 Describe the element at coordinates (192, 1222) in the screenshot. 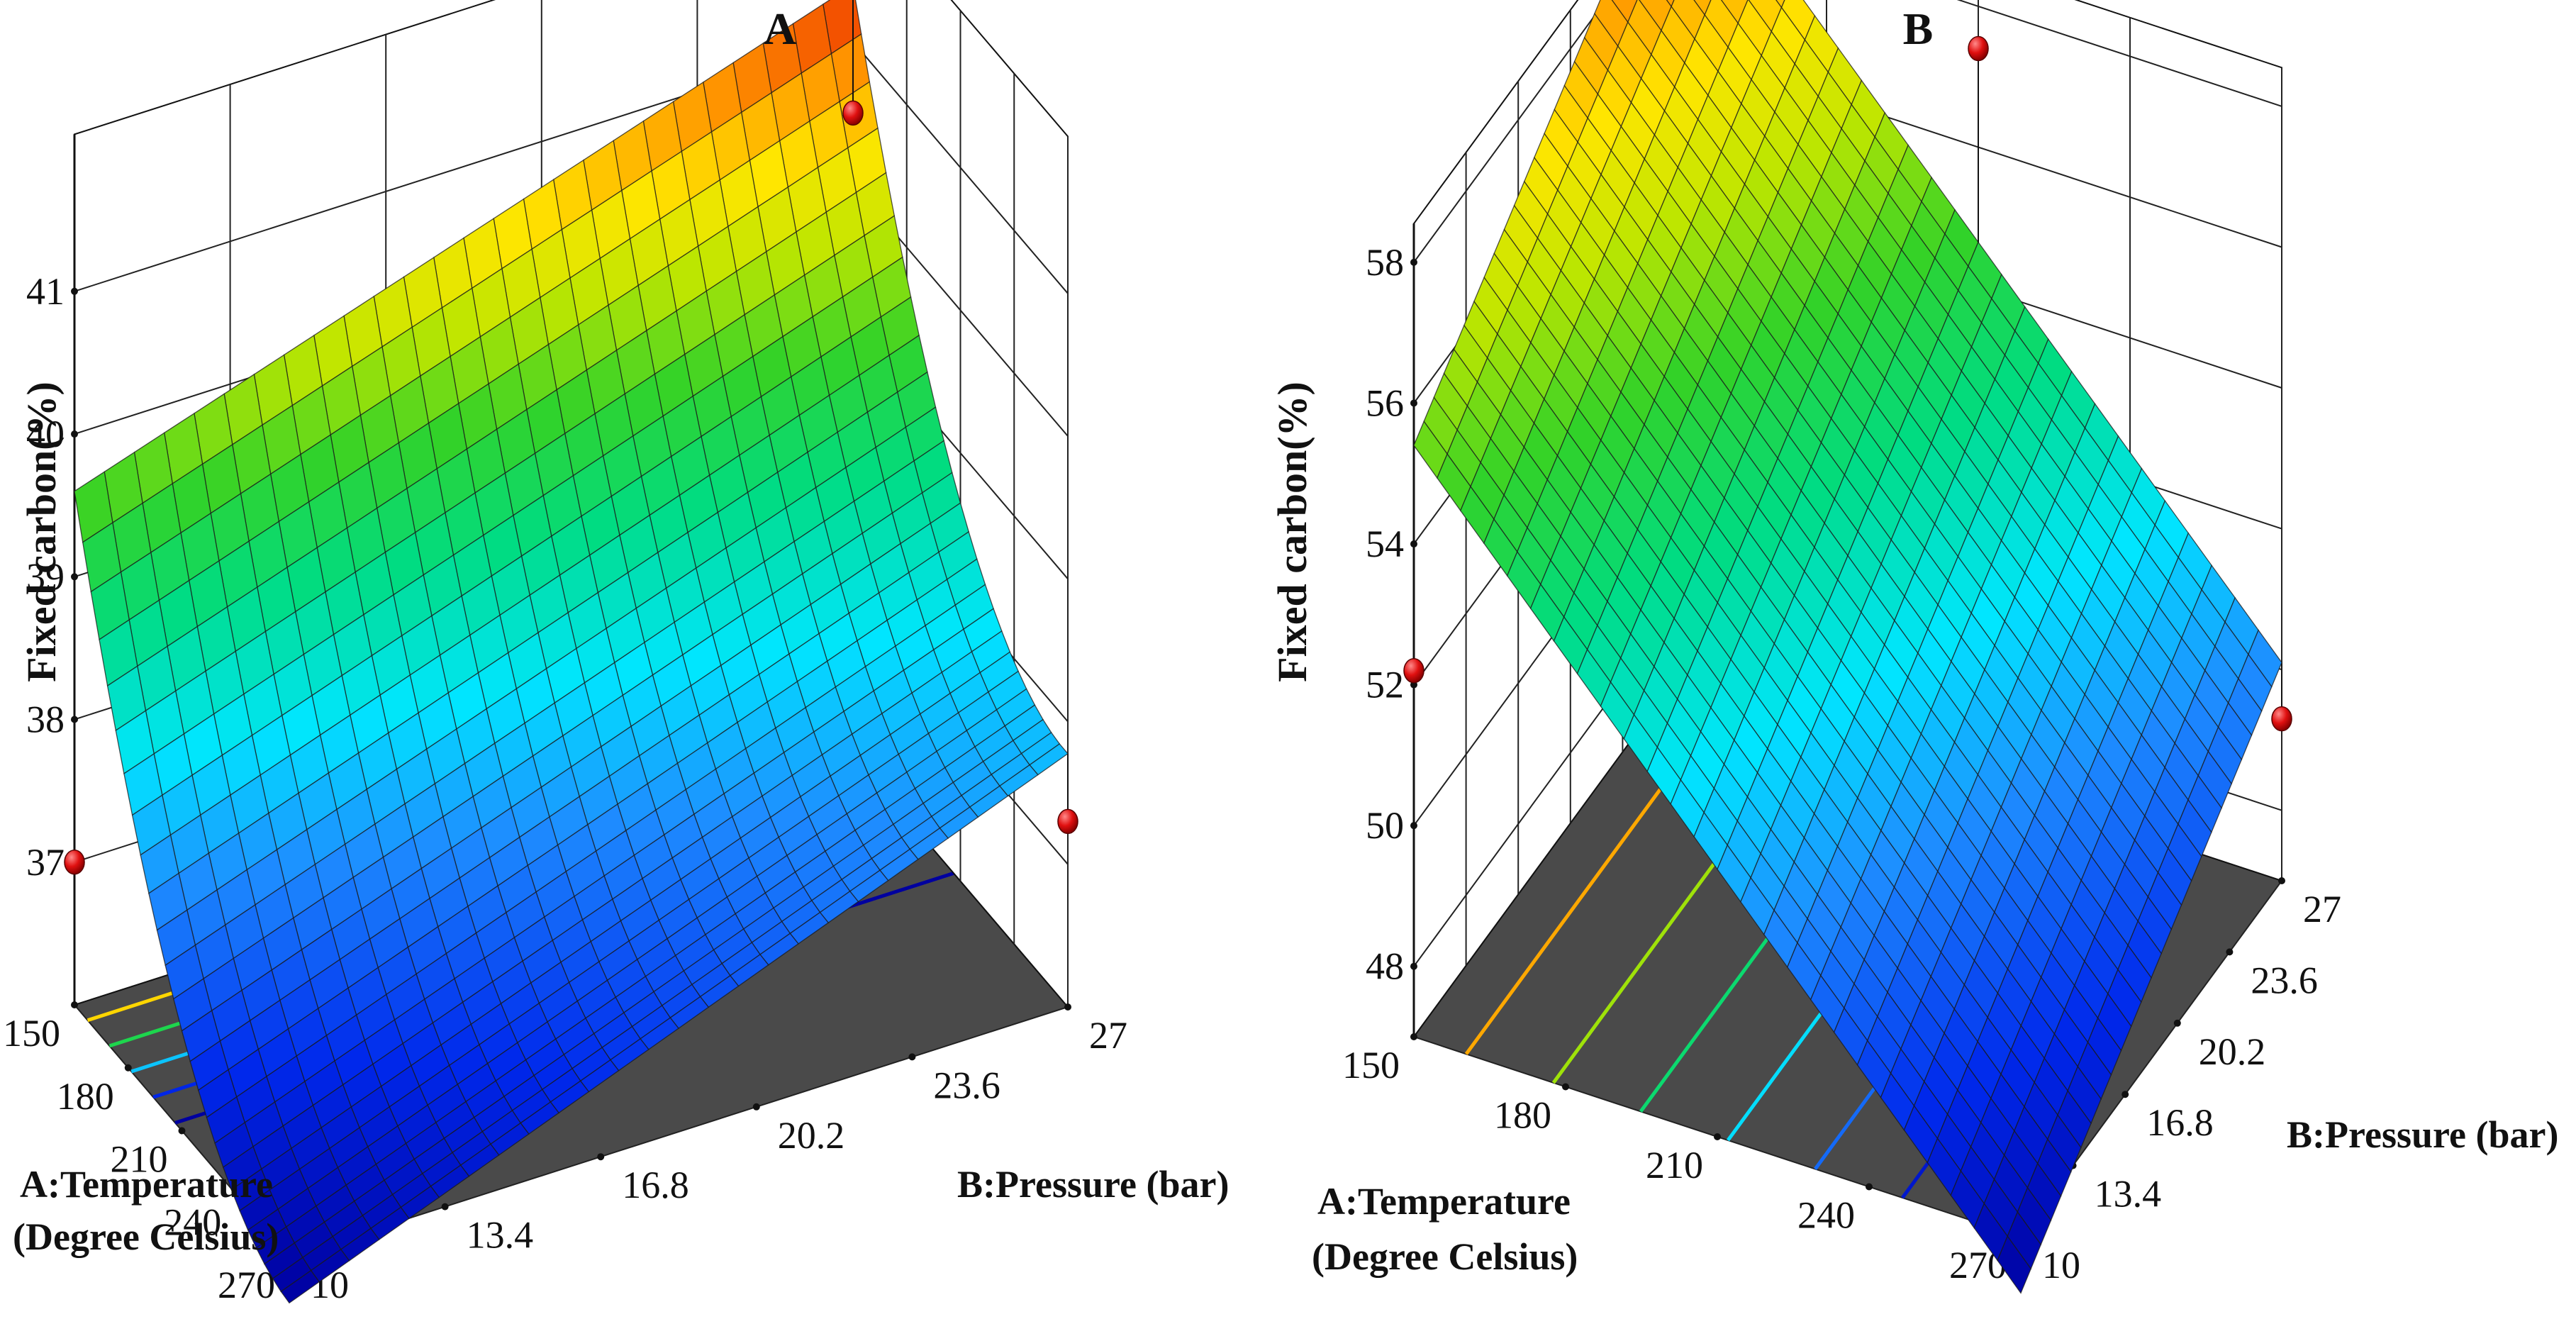

I see `x-tick-label-a: 240` at that location.